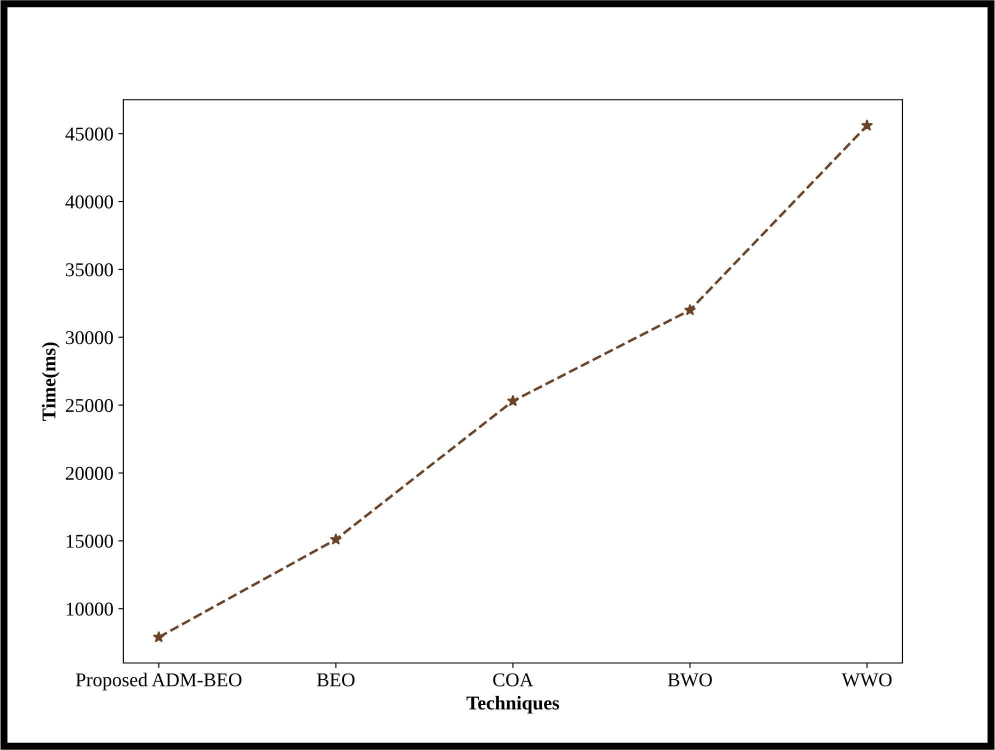 The image size is (995, 750). Describe the element at coordinates (51, 381) in the screenshot. I see `y-axis-title: Time(ms)` at that location.